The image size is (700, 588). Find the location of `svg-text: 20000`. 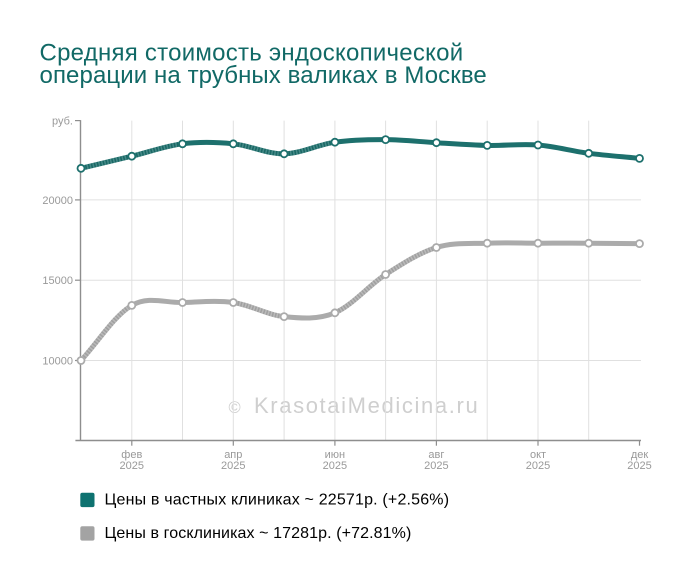

svg-text: 20000 is located at coordinates (57, 201).